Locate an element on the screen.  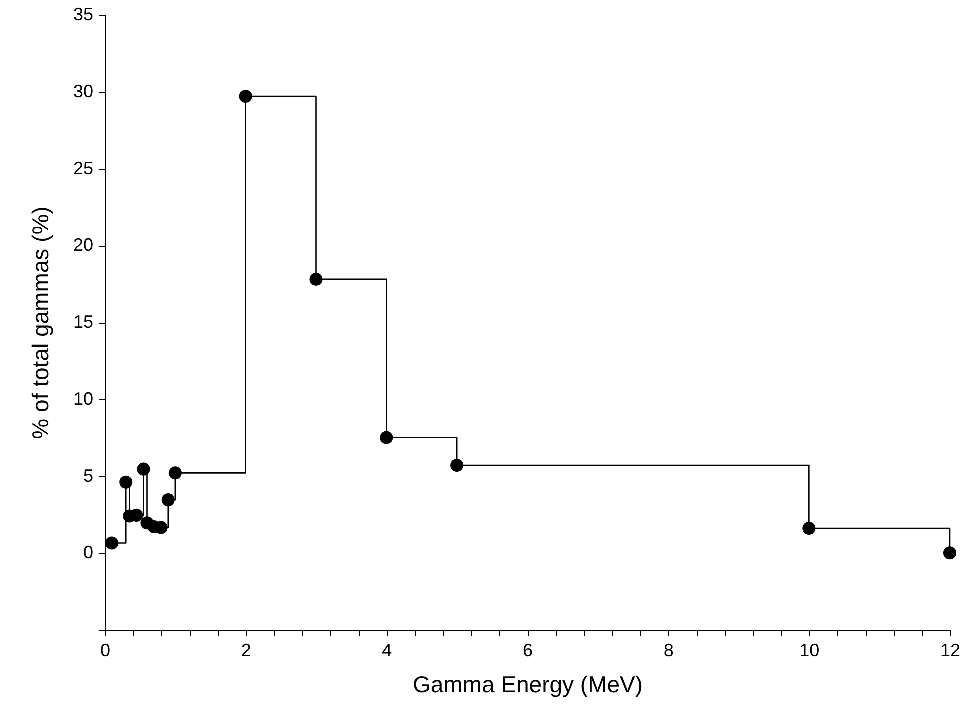
y-tick-label: 35 is located at coordinates (83, 14).